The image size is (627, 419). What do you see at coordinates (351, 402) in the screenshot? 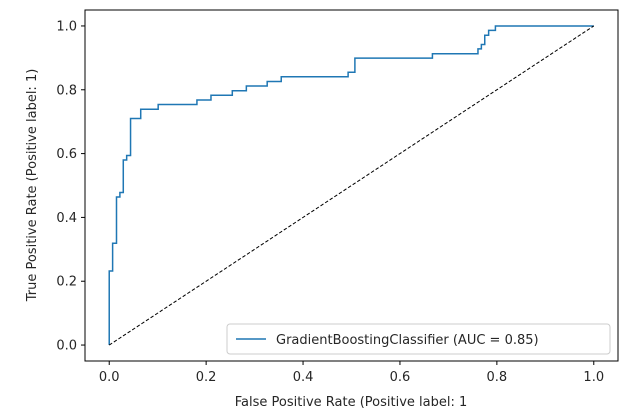
I see `x-axis-label: False Positive Rate (Positive label: 1` at bounding box center [351, 402].